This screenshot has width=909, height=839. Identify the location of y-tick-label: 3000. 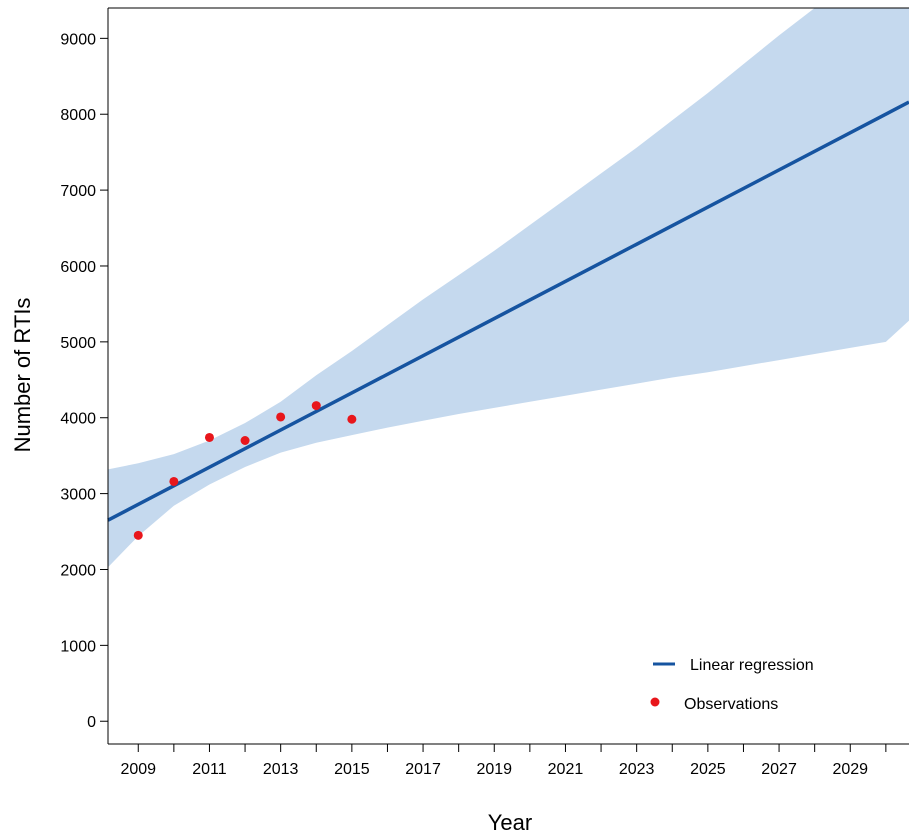
(78, 495).